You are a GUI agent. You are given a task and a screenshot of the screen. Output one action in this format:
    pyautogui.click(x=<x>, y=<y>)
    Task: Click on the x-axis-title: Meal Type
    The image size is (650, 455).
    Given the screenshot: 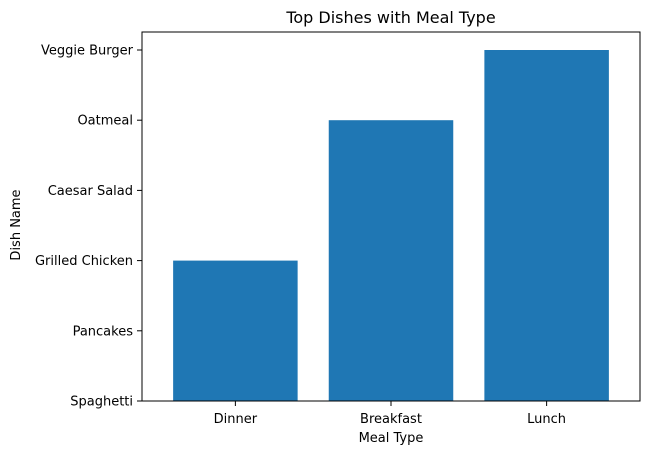 What is the action you would take?
    pyautogui.click(x=391, y=438)
    